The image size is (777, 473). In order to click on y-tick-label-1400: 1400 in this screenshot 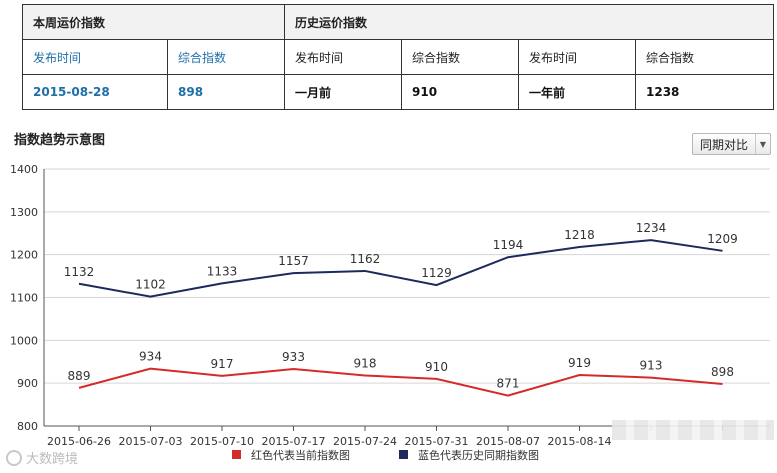, I will do `click(24, 169)`.